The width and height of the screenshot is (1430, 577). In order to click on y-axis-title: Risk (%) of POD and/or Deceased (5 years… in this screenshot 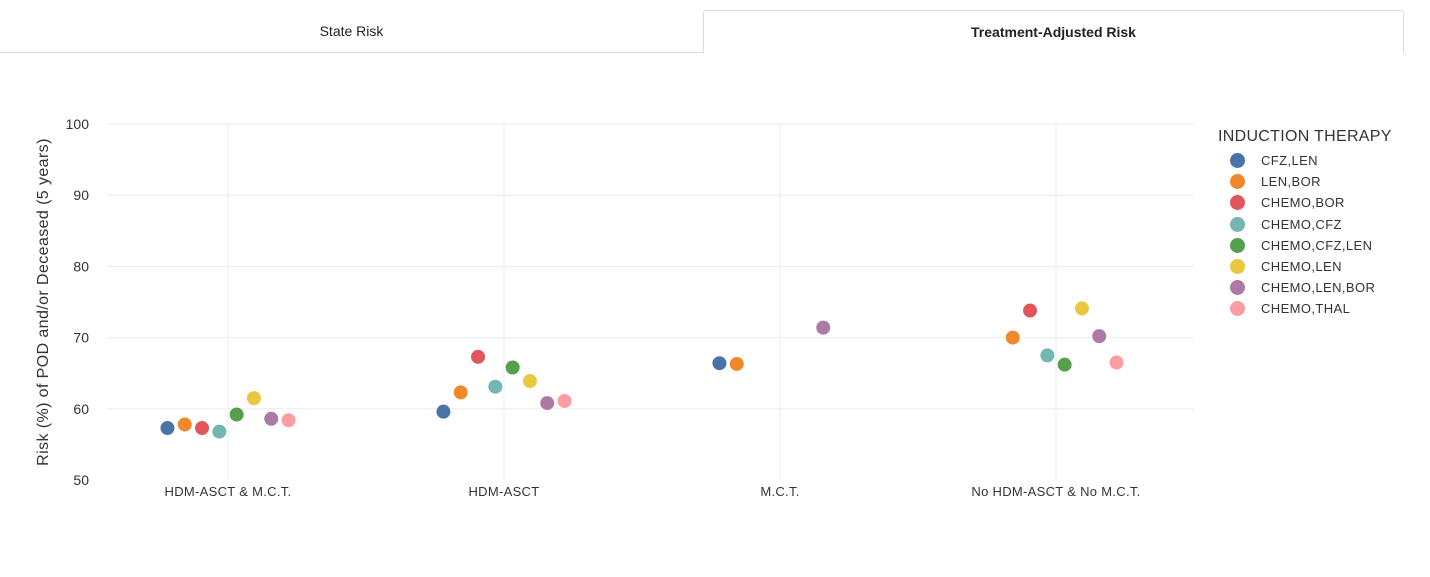, I will do `click(43, 302)`.